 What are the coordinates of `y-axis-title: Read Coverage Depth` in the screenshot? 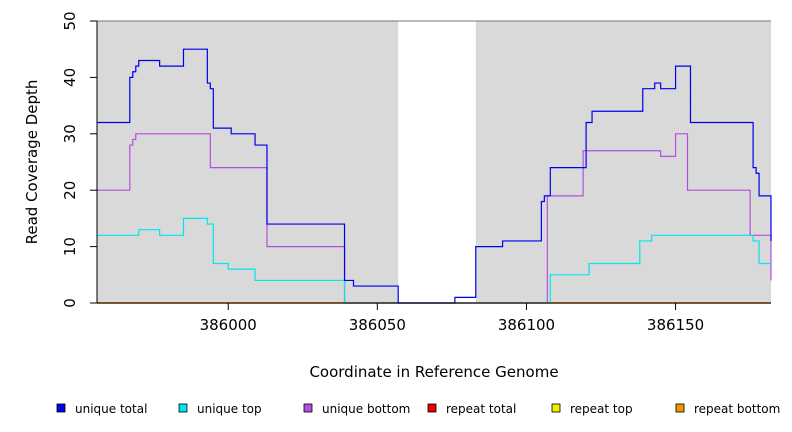 It's located at (32, 162).